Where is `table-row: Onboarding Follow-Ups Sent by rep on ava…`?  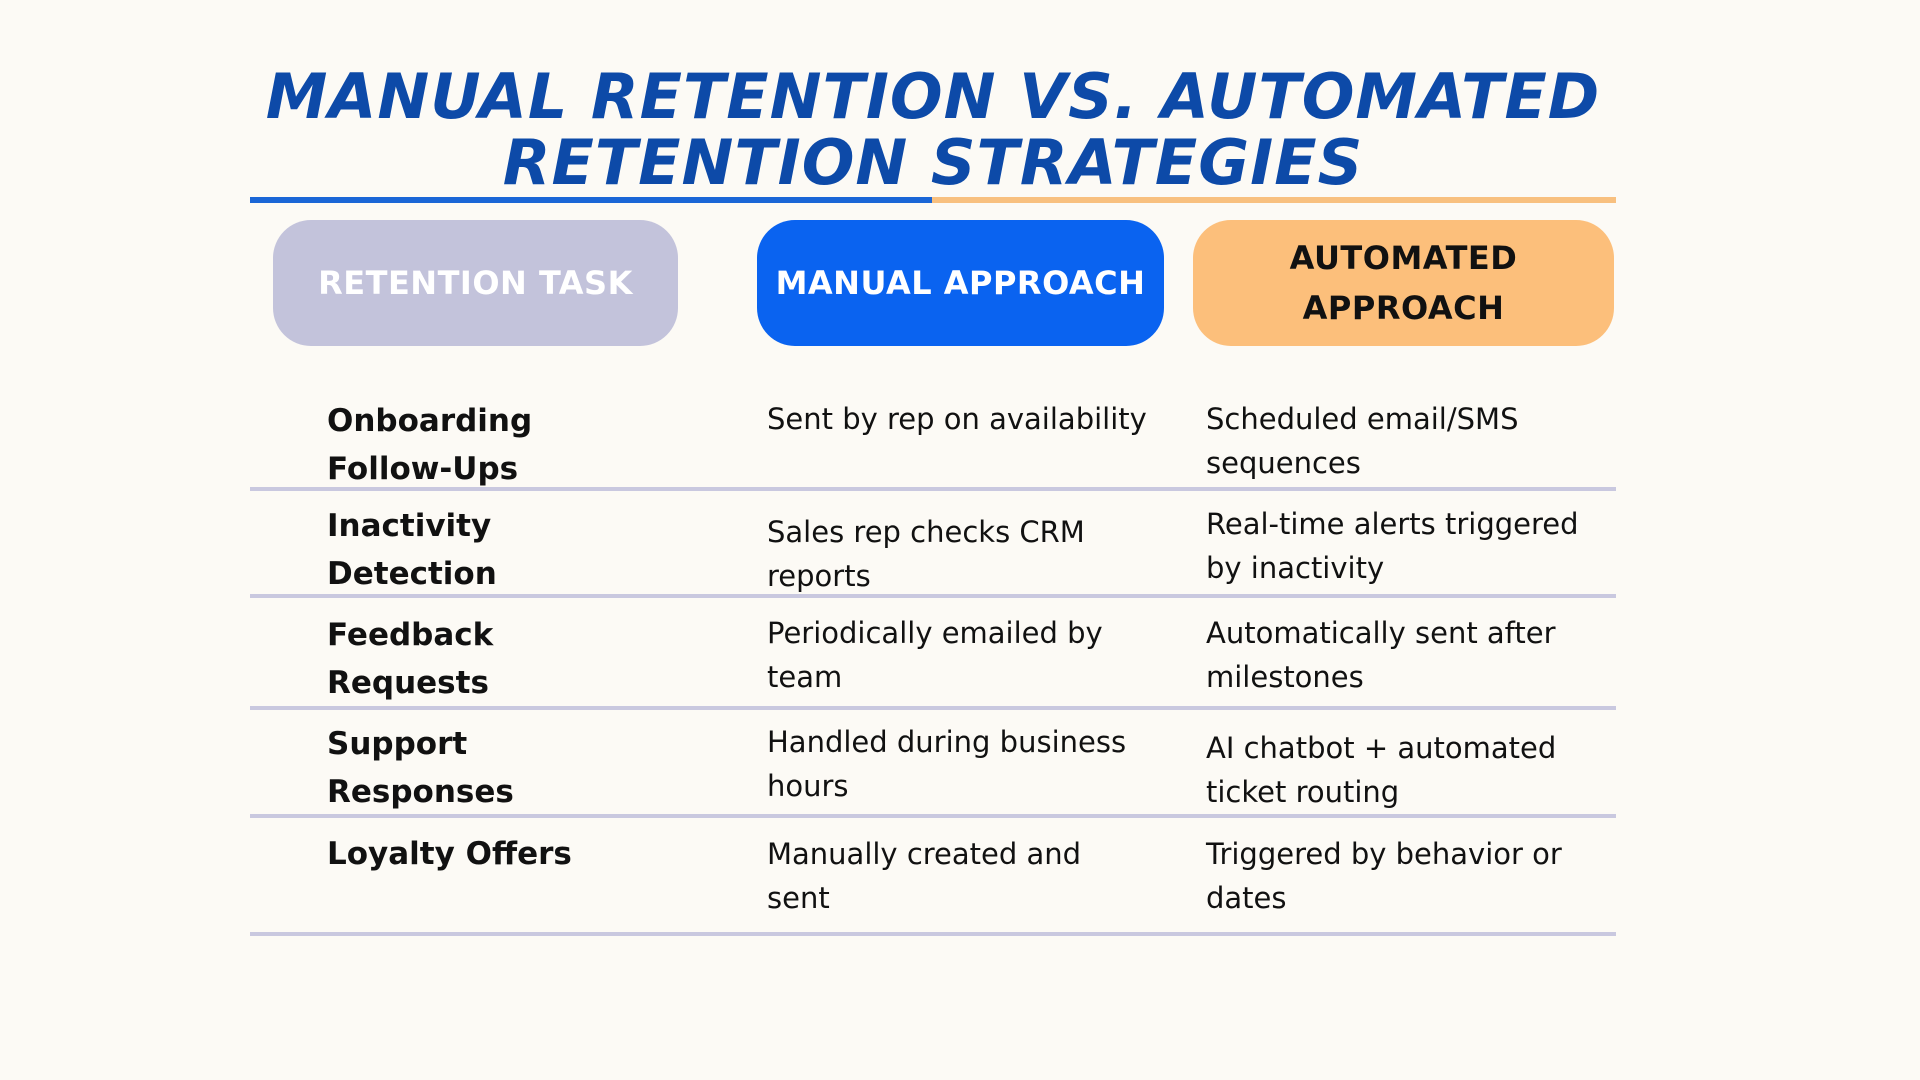
table-row: Onboarding Follow-Ups Sent by rep on ava… is located at coordinates (933, 443).